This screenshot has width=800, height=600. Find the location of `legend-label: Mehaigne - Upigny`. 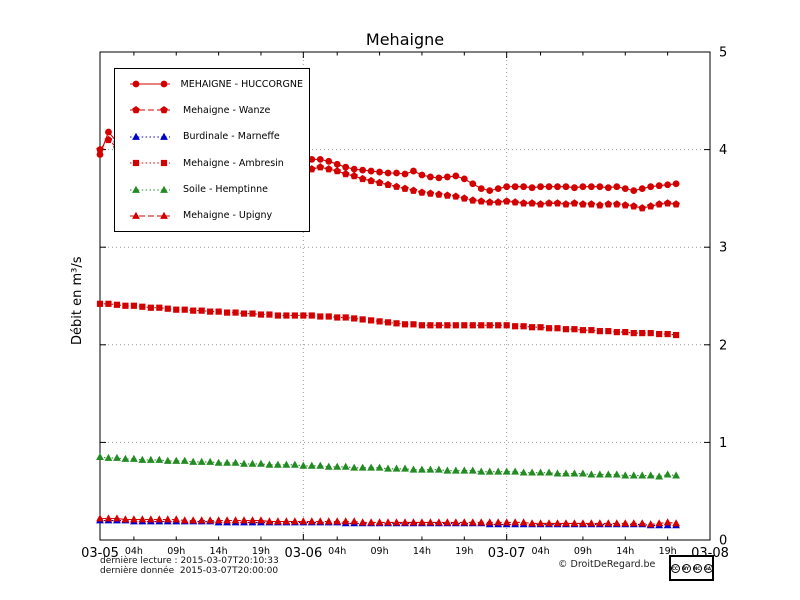

legend-label: Mehaigne - Upigny is located at coordinates (228, 216).